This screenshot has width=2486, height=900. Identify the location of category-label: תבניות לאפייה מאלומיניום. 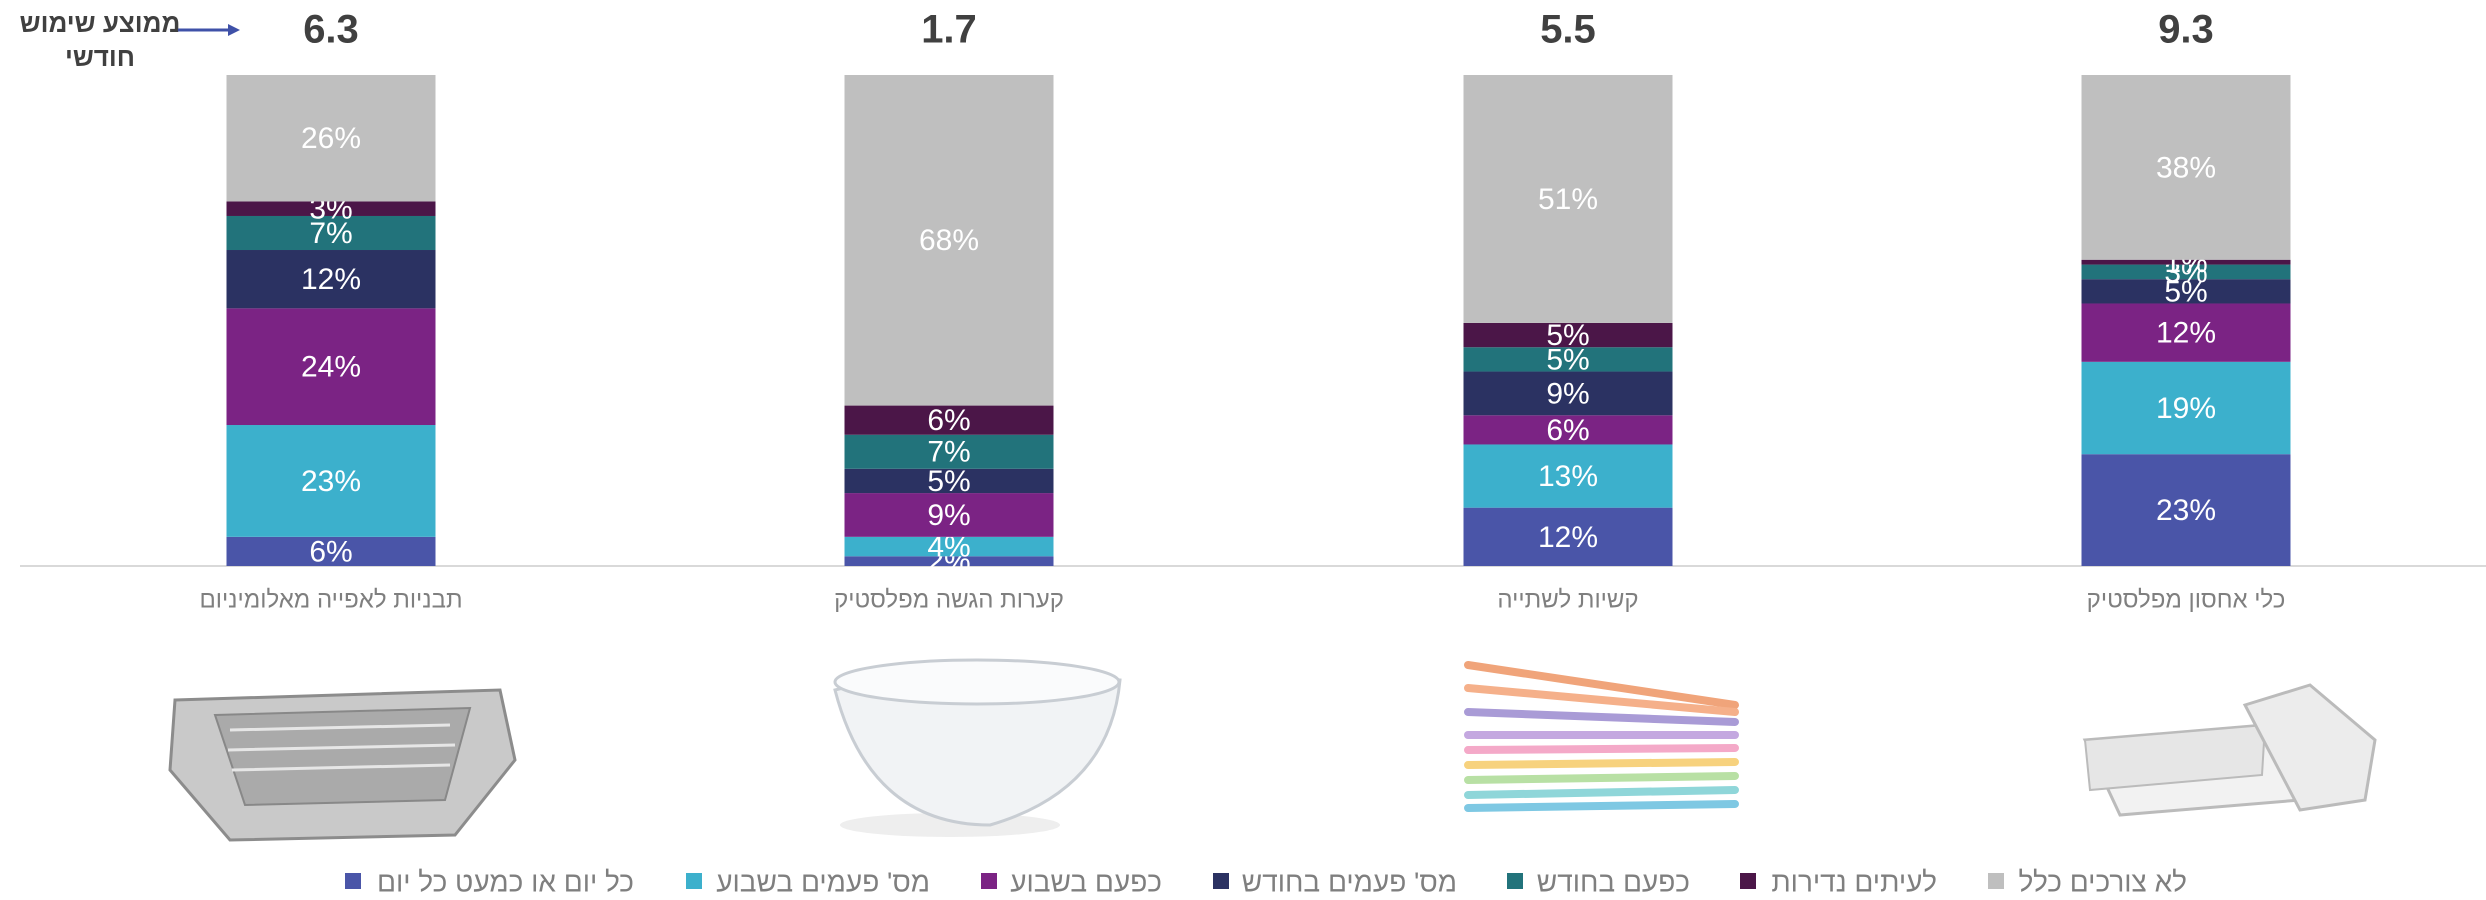
(330, 599).